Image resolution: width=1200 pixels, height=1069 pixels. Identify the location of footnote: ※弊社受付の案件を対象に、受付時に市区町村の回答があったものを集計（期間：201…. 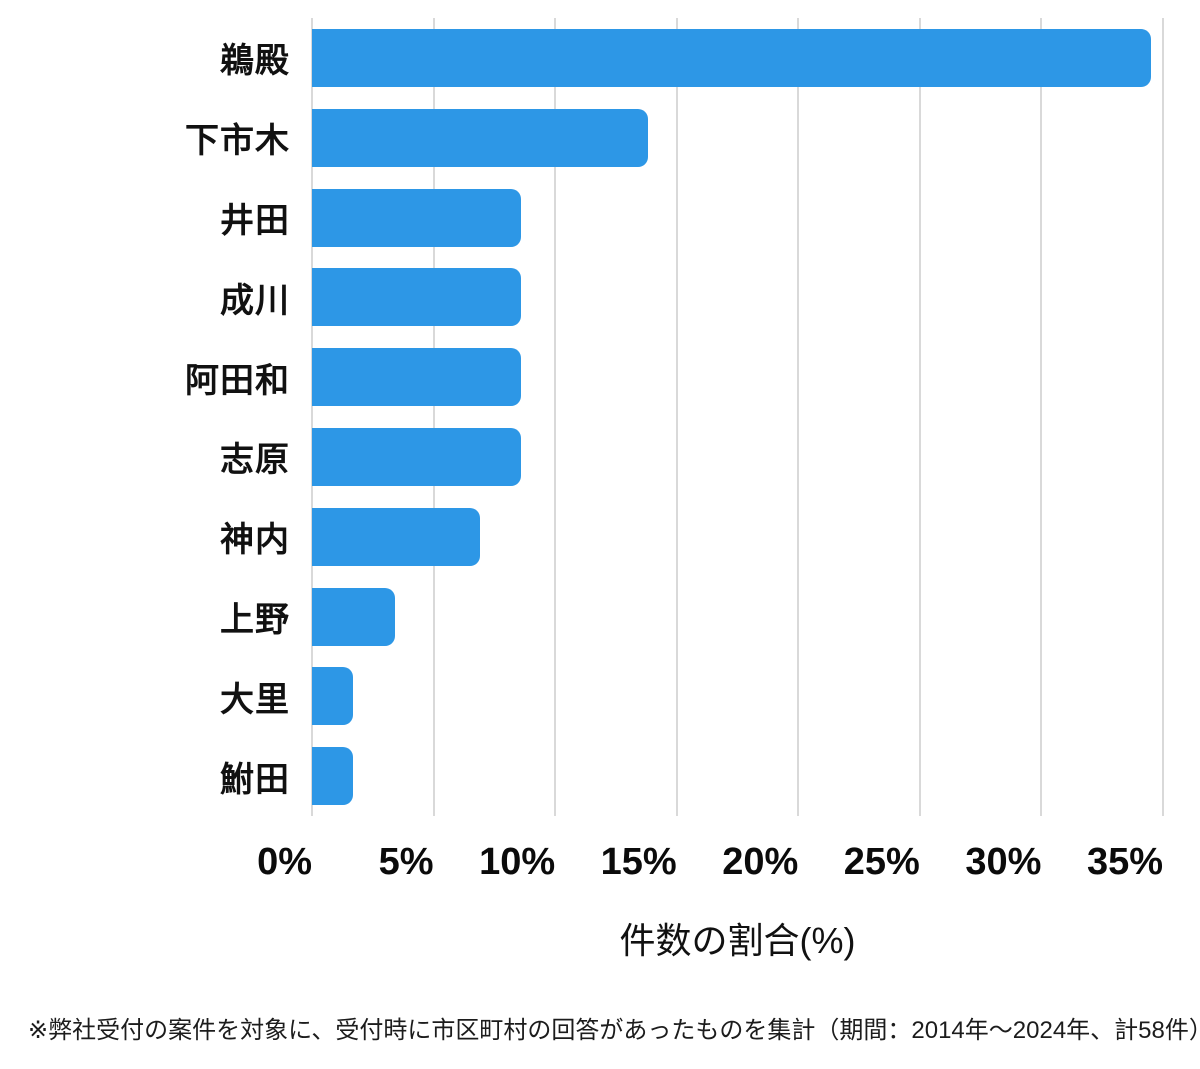
(614, 1030).